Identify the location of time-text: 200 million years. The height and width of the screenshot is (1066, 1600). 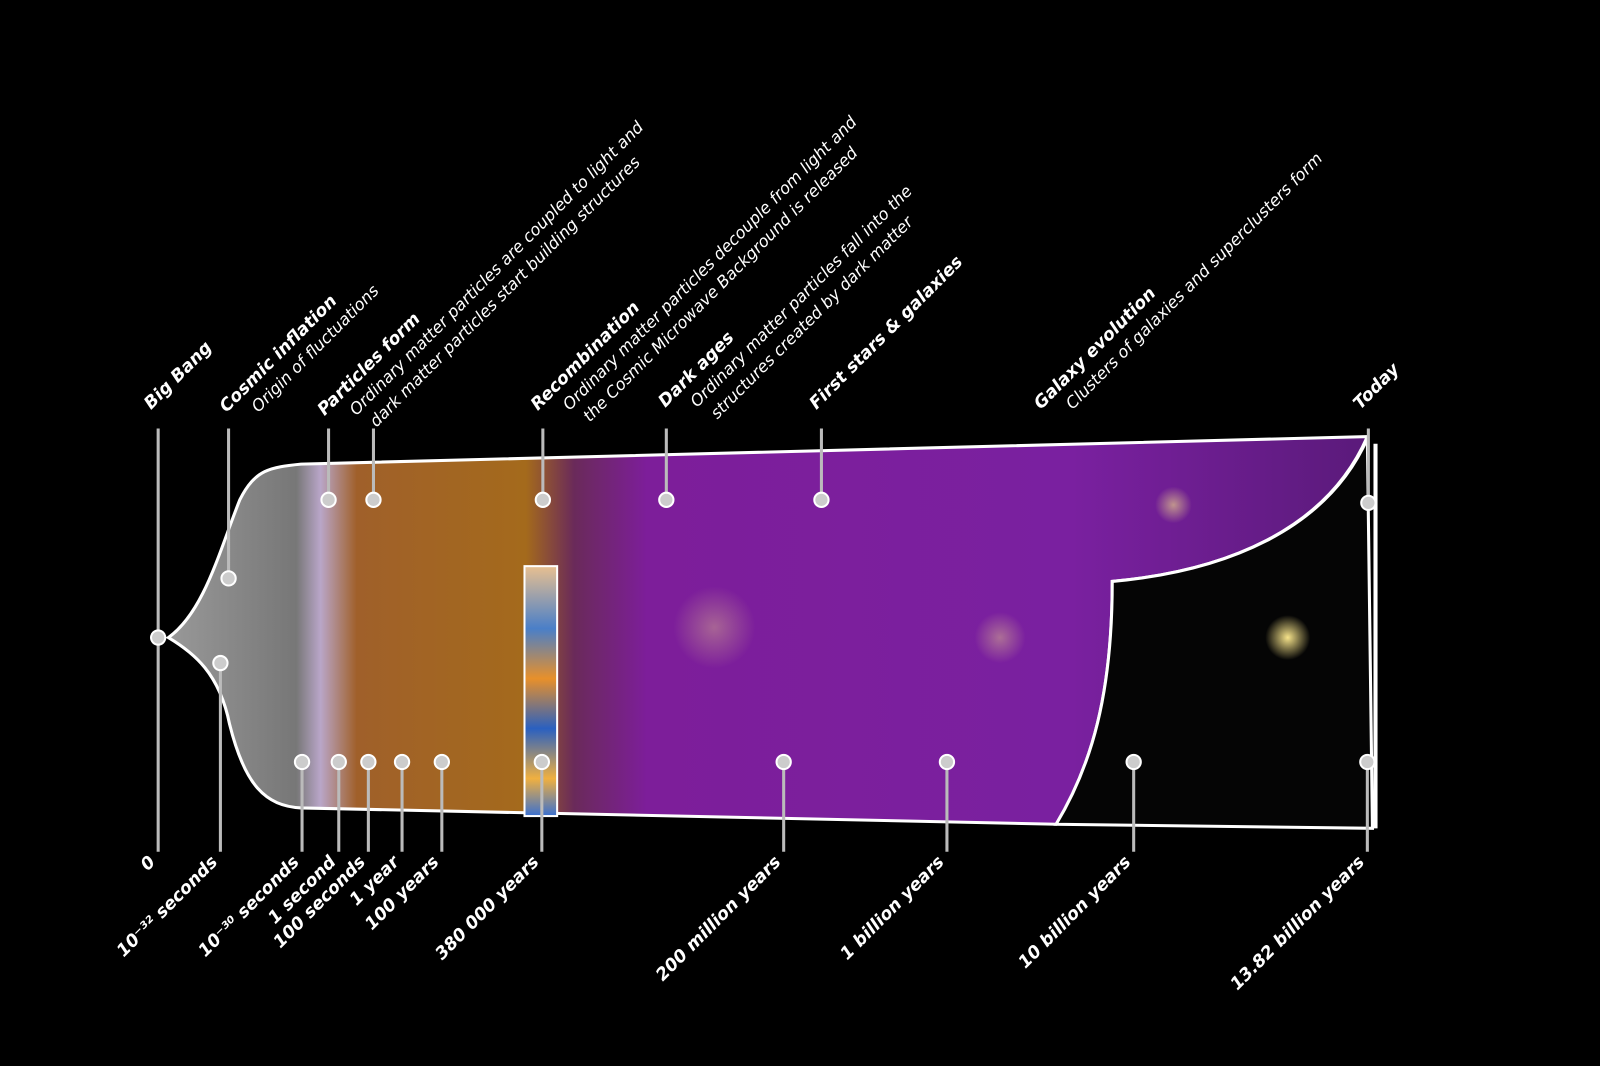
(718, 918).